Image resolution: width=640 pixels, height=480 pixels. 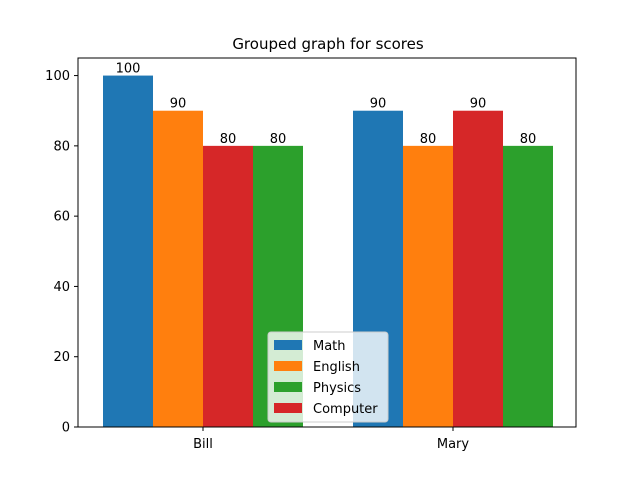 What do you see at coordinates (66, 428) in the screenshot?
I see `y-tick-label: 0` at bounding box center [66, 428].